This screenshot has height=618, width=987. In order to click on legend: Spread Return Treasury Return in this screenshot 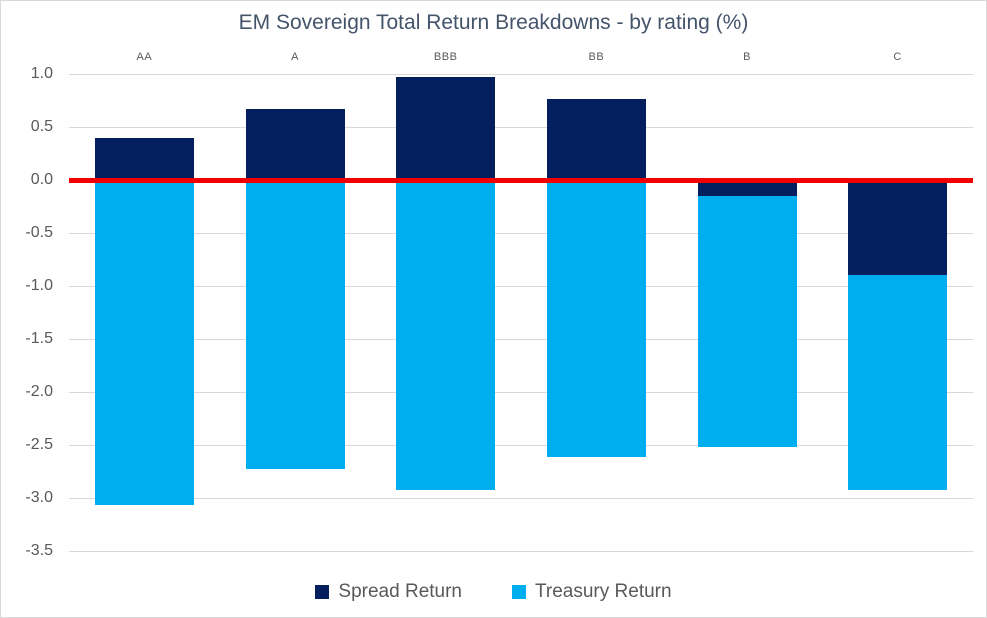, I will do `click(493, 592)`.